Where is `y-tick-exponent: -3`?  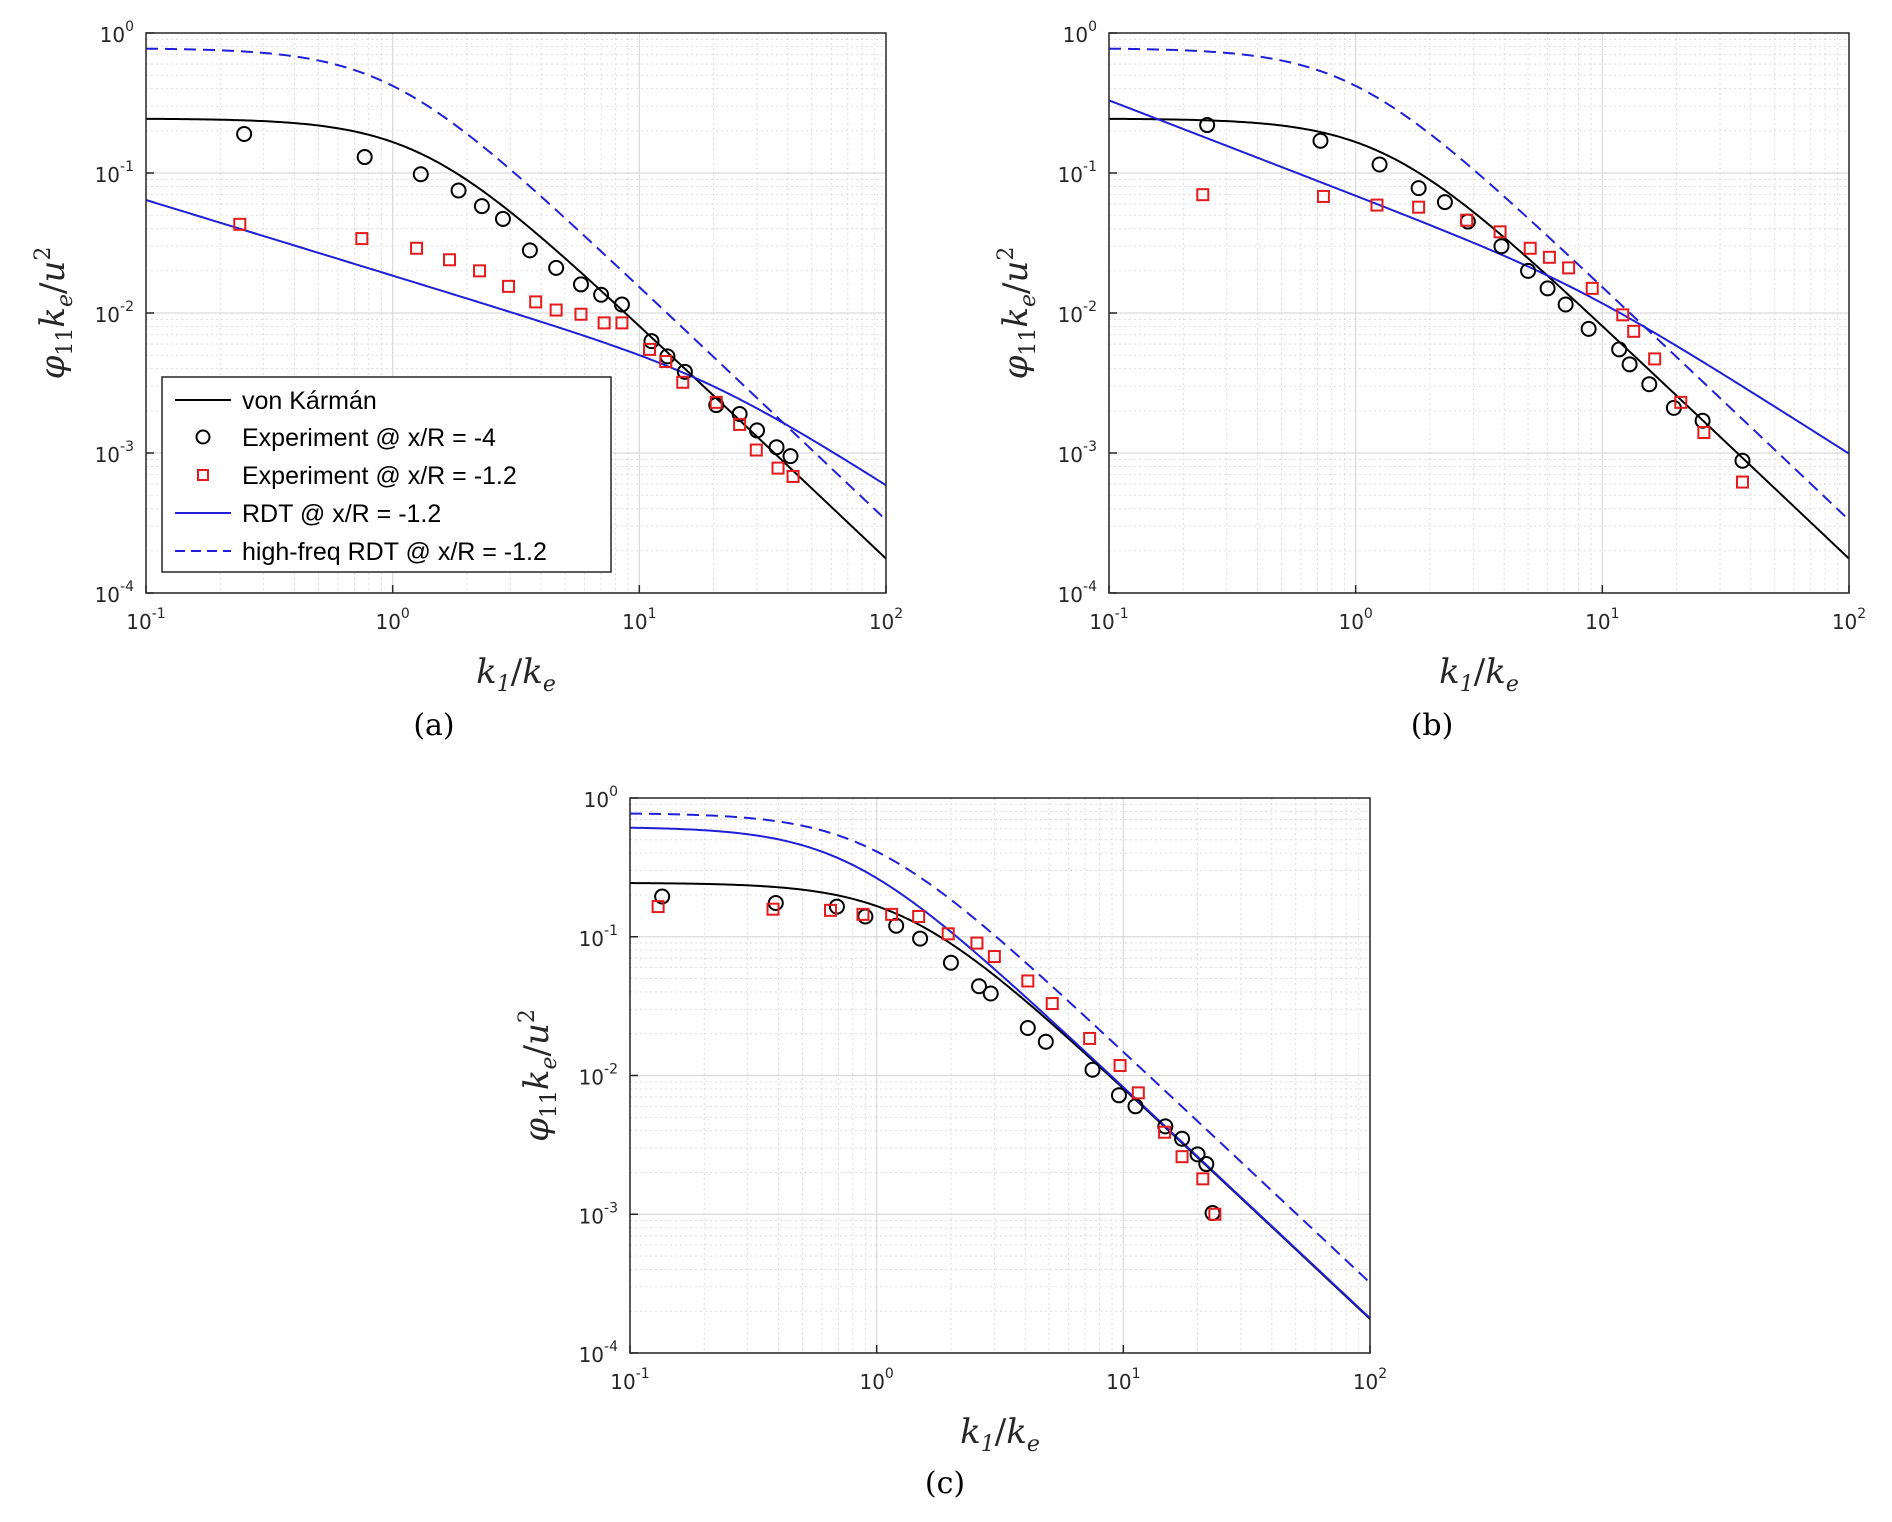
y-tick-exponent: -3 is located at coordinates (611, 1208).